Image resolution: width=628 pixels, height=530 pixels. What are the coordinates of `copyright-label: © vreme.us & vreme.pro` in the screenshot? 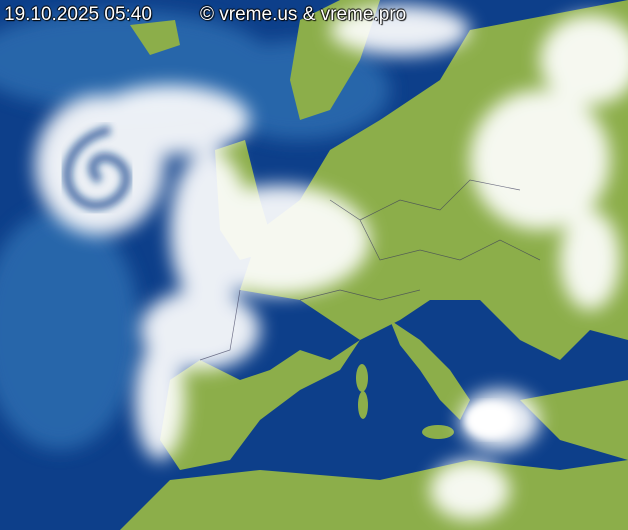 It's located at (303, 15).